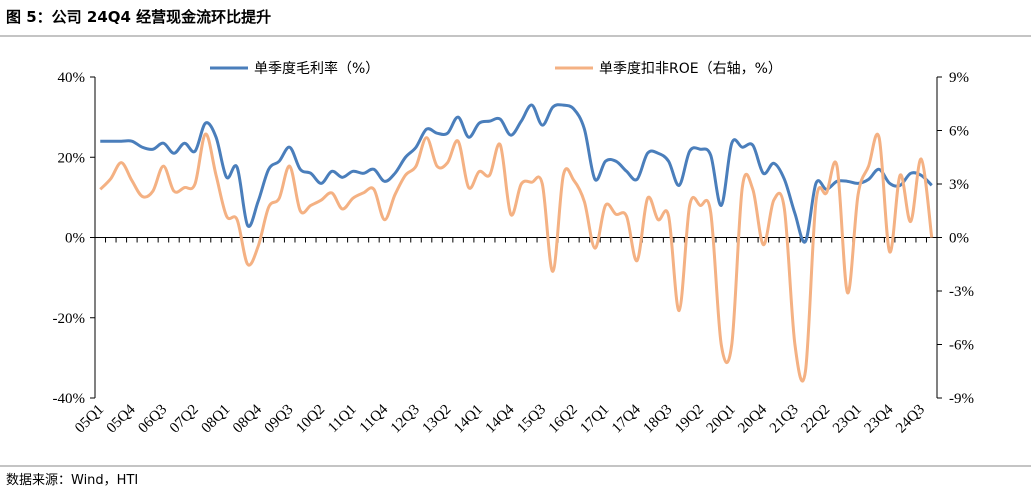  I want to click on x-tick-label: 15Q3, so click(531, 419).